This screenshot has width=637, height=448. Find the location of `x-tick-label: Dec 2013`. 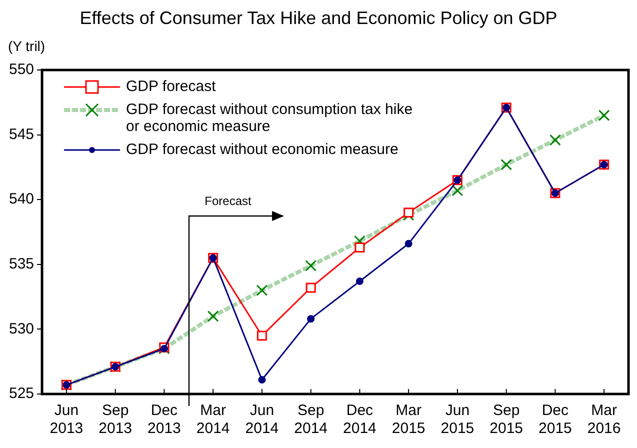

x-tick-label: Dec 2013 is located at coordinates (164, 420).